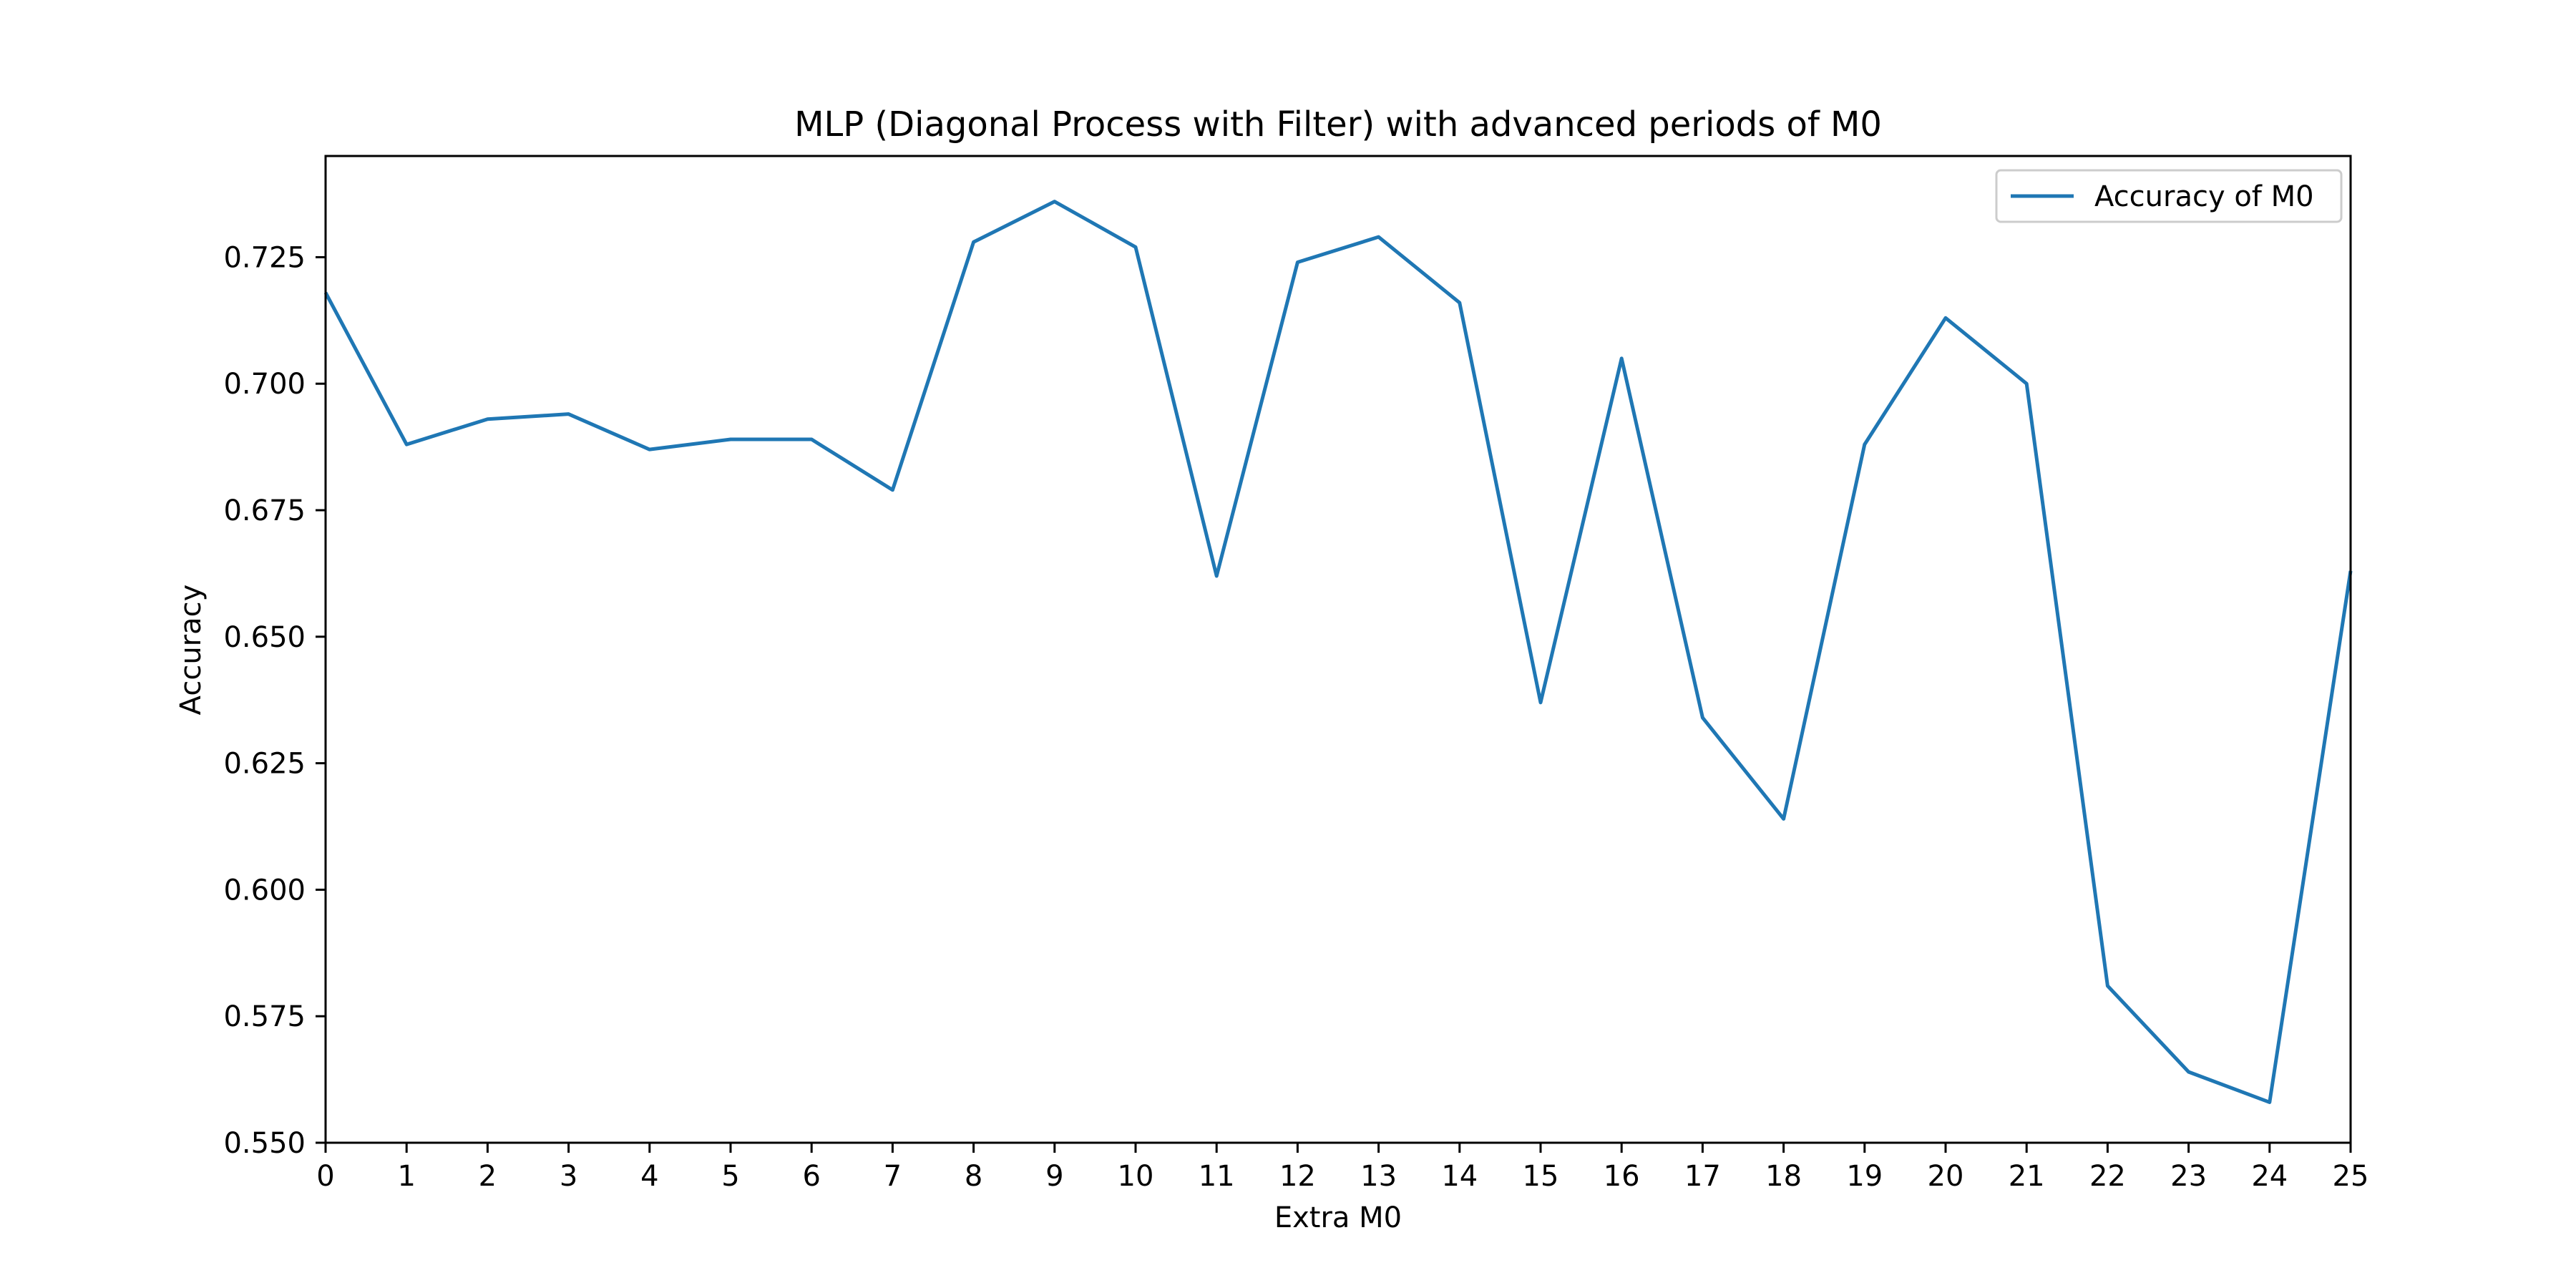 The height and width of the screenshot is (1288, 2576). What do you see at coordinates (1864, 1176) in the screenshot?
I see `x-tick-label: 19` at bounding box center [1864, 1176].